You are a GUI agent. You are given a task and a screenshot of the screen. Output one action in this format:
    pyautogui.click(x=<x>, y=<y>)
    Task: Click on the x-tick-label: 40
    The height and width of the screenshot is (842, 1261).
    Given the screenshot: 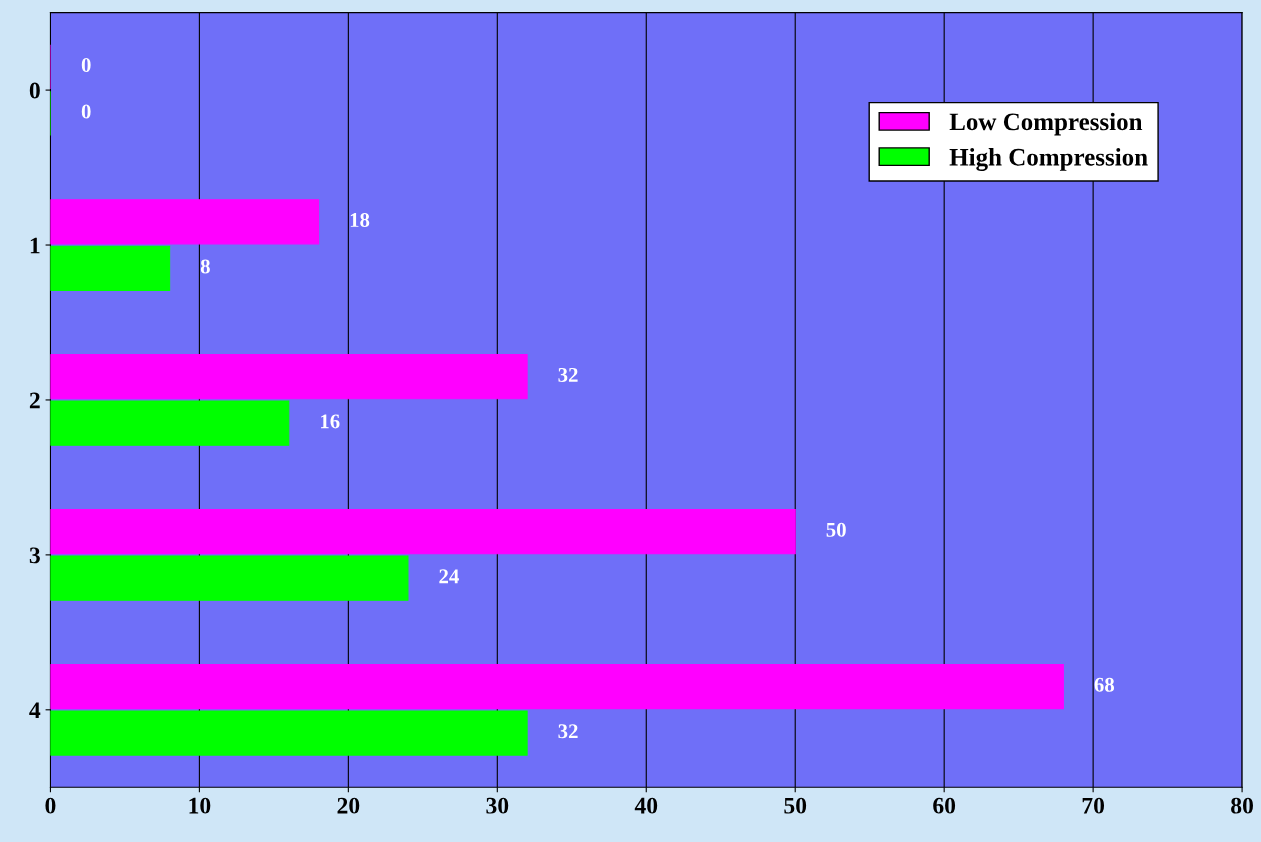 What is the action you would take?
    pyautogui.click(x=646, y=805)
    